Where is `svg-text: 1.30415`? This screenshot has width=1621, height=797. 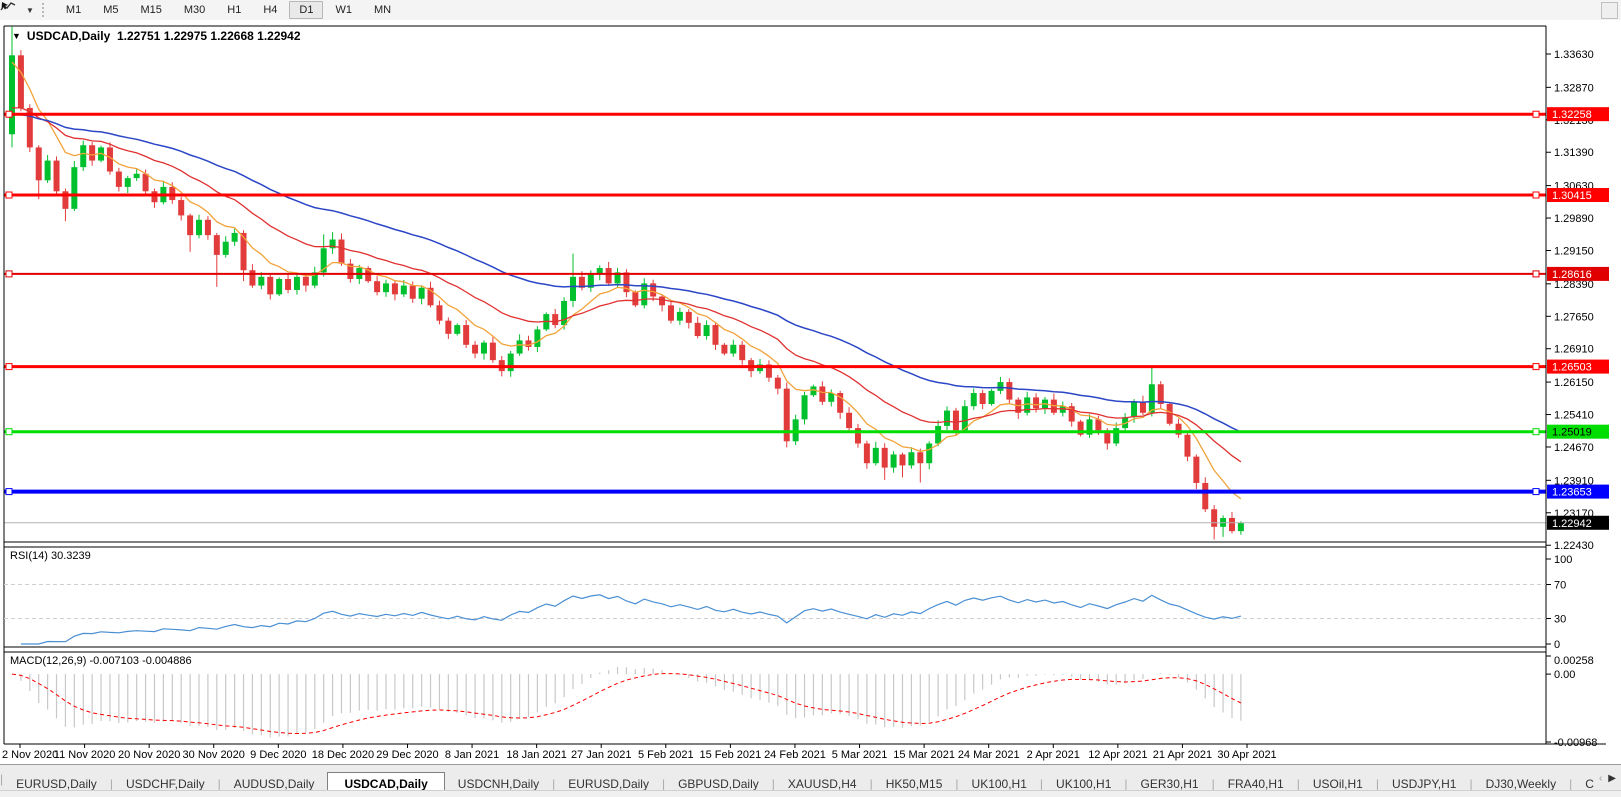
svg-text: 1.30415 is located at coordinates (1572, 196).